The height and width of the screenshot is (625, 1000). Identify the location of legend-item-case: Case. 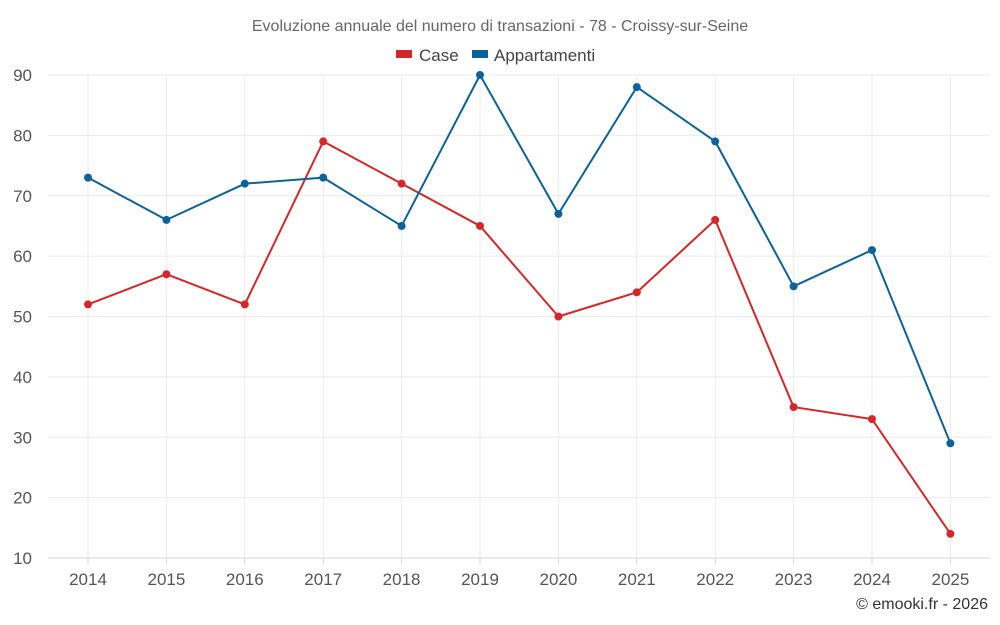
(427, 55).